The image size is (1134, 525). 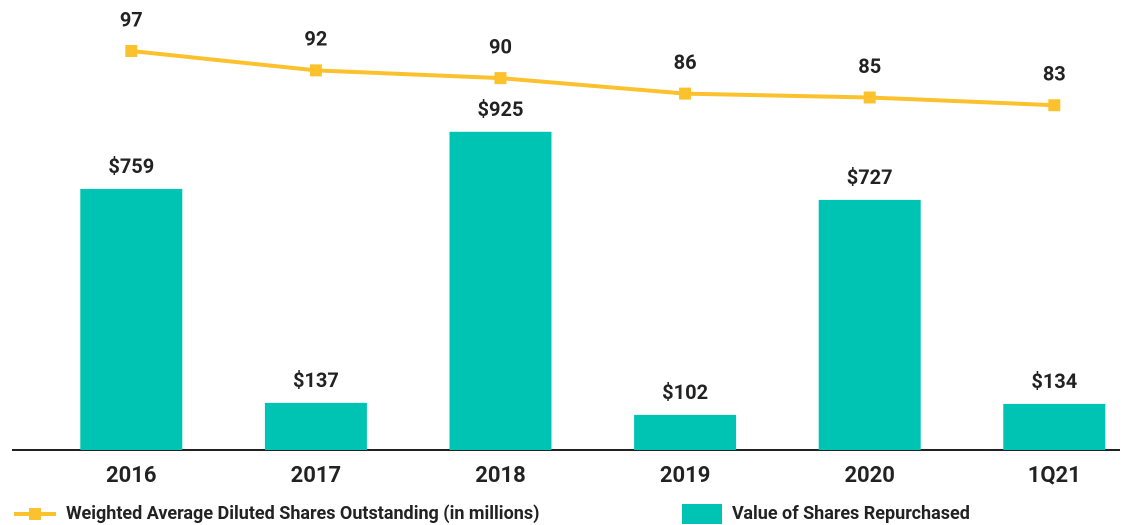 What do you see at coordinates (1054, 381) in the screenshot?
I see `data-label: $134` at bounding box center [1054, 381].